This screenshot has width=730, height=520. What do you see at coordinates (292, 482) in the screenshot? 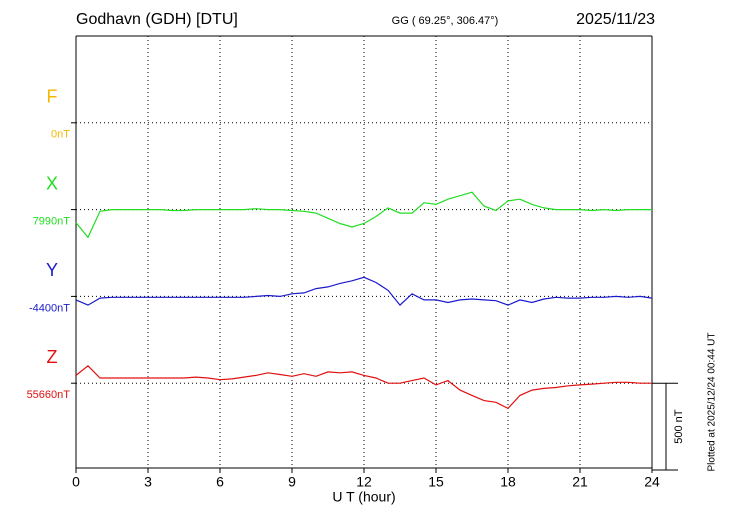
I see `x-tick-label: 9` at bounding box center [292, 482].